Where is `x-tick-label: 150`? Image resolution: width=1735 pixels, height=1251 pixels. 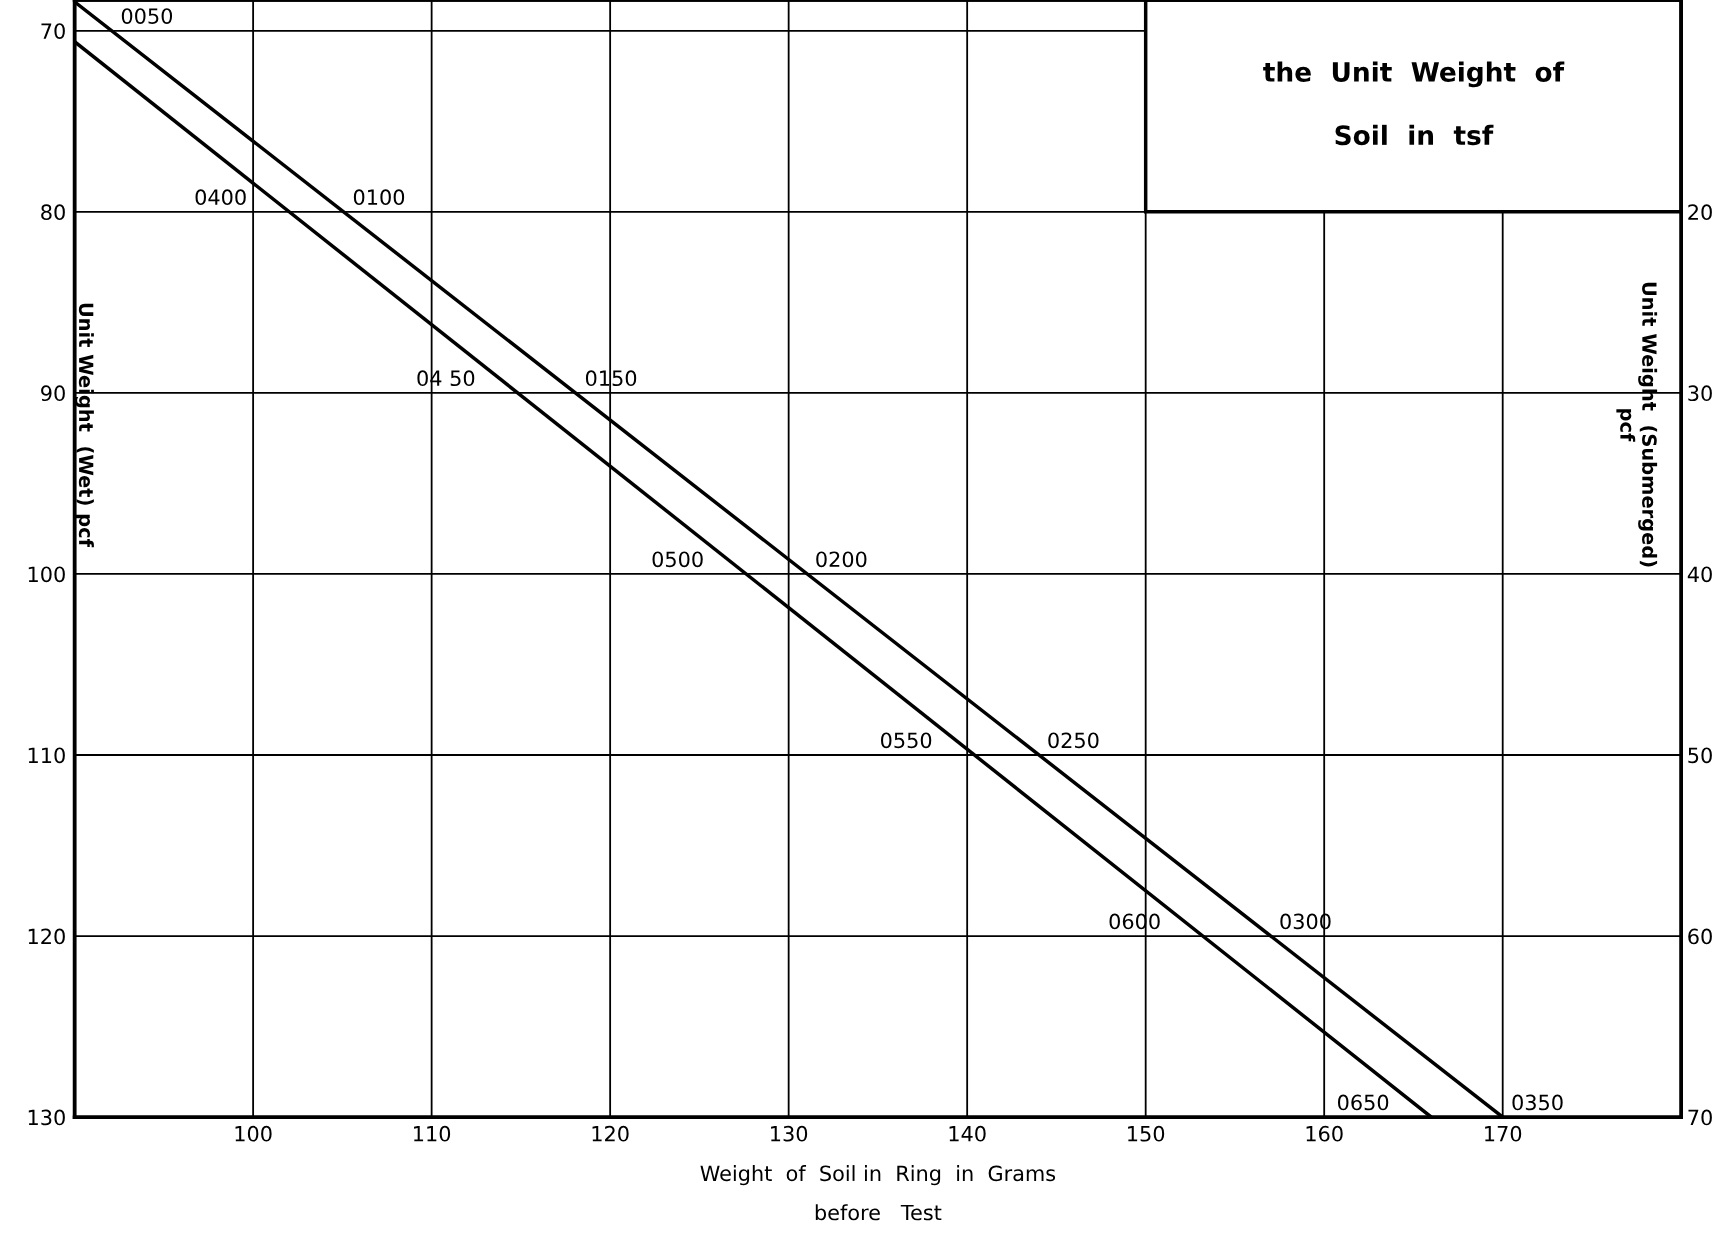
x-tick-label: 150 is located at coordinates (1146, 1133).